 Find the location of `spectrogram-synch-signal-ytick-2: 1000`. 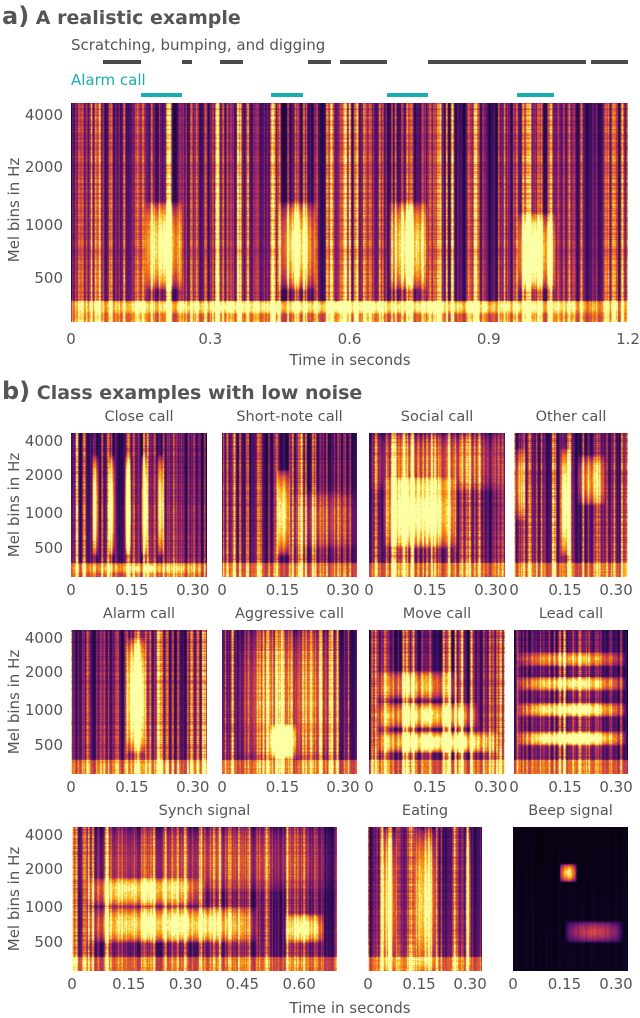

spectrogram-synch-signal-ytick-2: 1000 is located at coordinates (43, 907).